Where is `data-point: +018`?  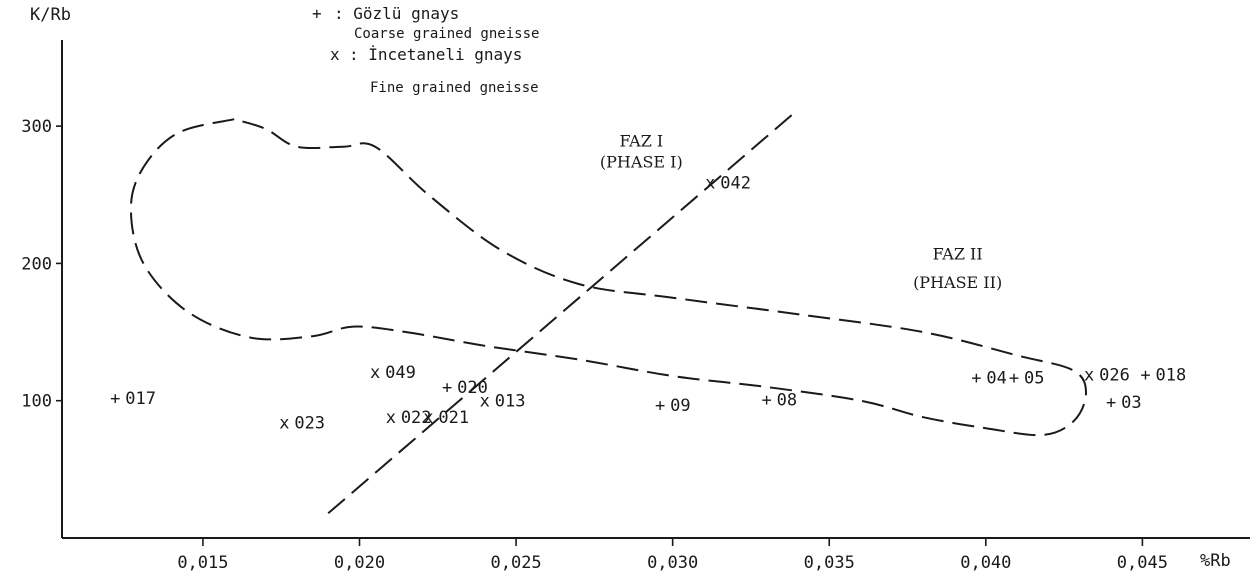 data-point: +018 is located at coordinates (1163, 376).